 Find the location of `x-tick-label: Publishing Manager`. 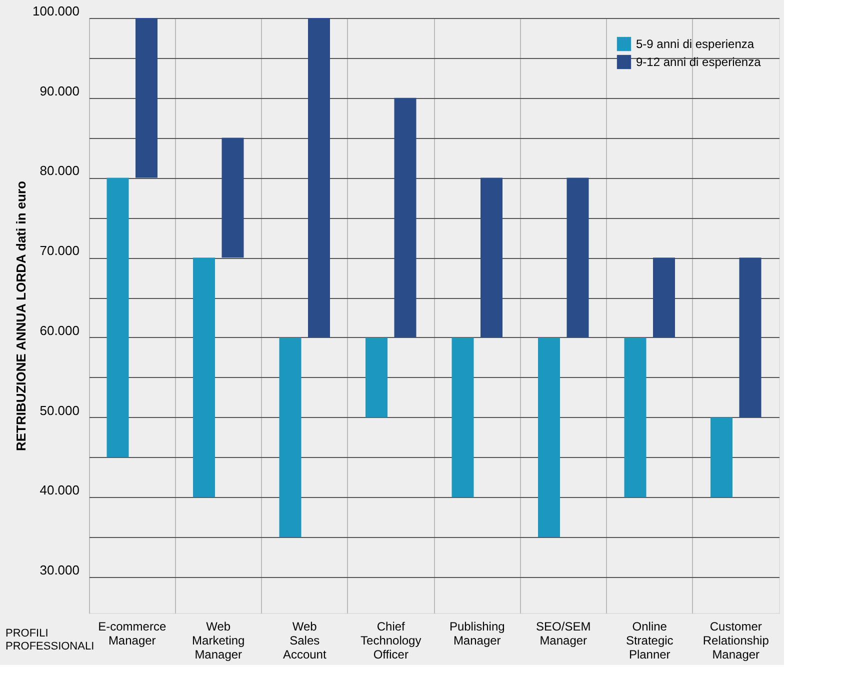

x-tick-label: Publishing Manager is located at coordinates (477, 634).